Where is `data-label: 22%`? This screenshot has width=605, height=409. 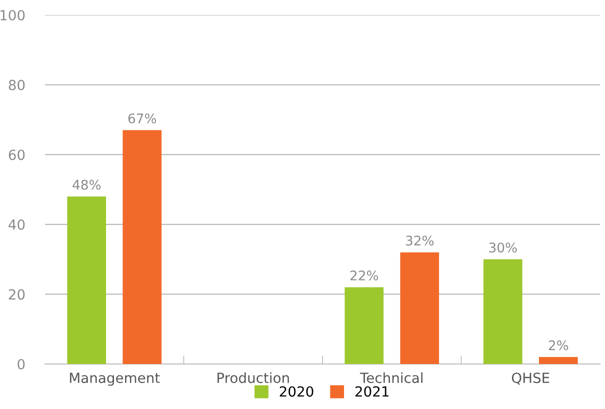
data-label: 22% is located at coordinates (364, 275).